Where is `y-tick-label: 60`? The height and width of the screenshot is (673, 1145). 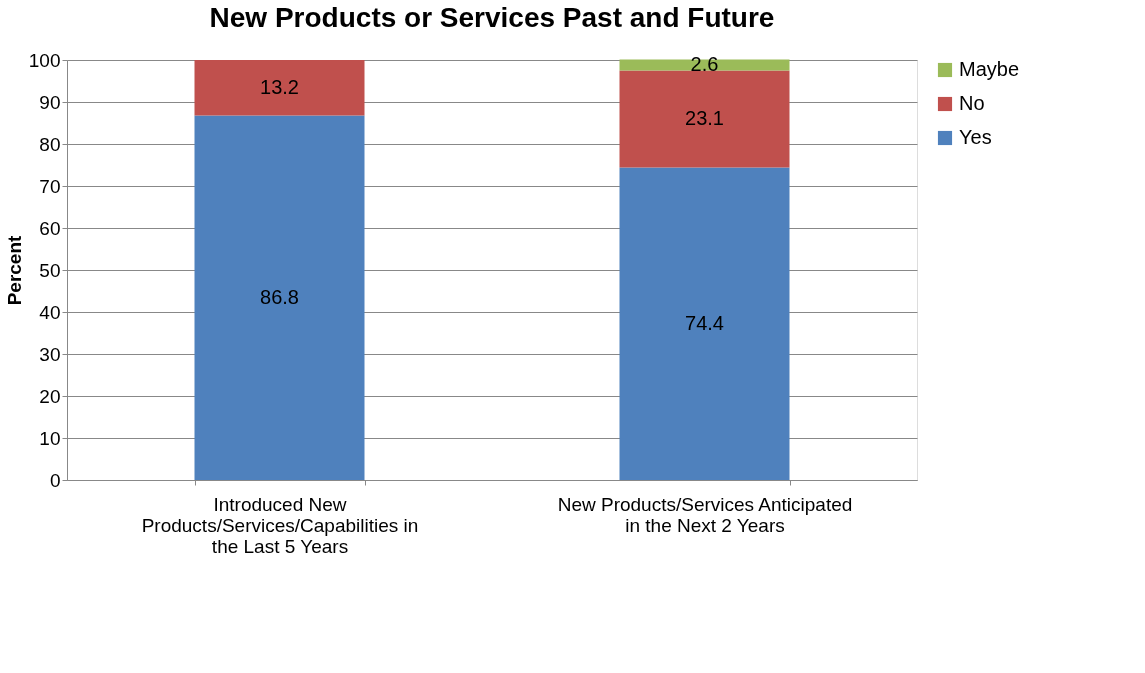
y-tick-label: 60 is located at coordinates (50, 228).